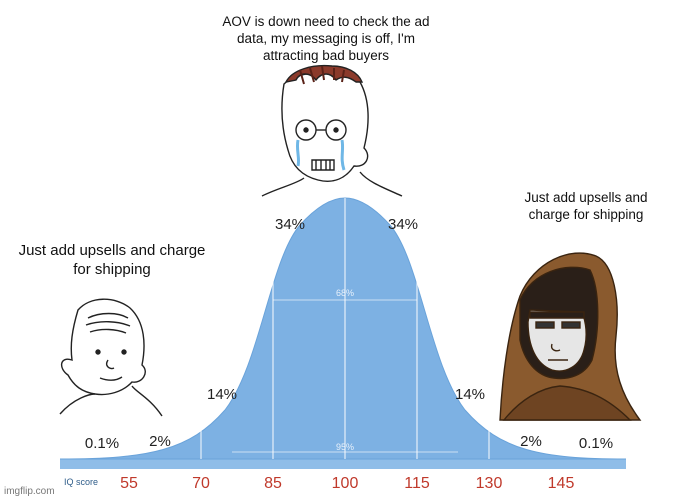 The height and width of the screenshot is (499, 675). Describe the element at coordinates (470, 394) in the screenshot. I see `pct-14-right: 14%` at that location.